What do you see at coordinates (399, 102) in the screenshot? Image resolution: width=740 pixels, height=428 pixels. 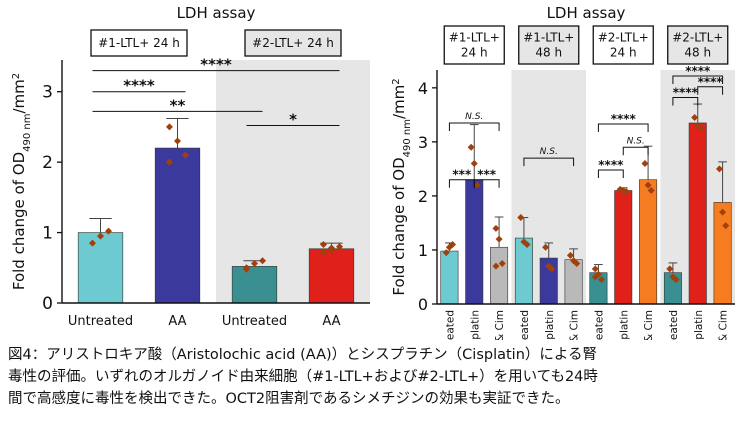 I see `y-axis-label-part: /mm` at bounding box center [399, 102].